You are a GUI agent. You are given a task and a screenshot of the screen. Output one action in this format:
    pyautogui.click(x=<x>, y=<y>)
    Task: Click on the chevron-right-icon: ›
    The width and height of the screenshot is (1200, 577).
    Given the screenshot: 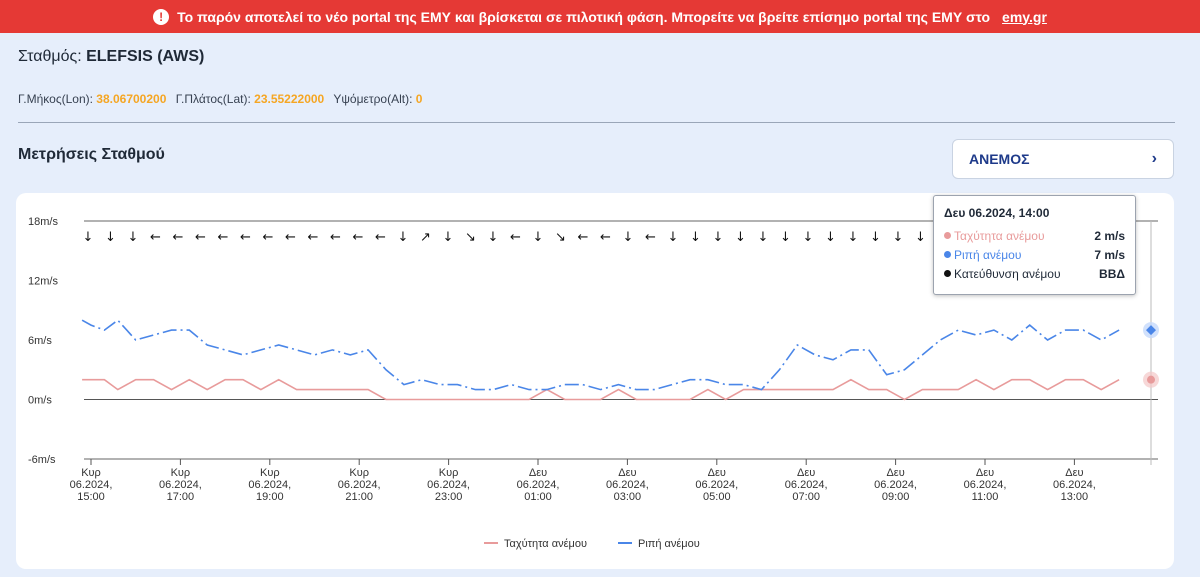 What is the action you would take?
    pyautogui.click(x=1154, y=158)
    